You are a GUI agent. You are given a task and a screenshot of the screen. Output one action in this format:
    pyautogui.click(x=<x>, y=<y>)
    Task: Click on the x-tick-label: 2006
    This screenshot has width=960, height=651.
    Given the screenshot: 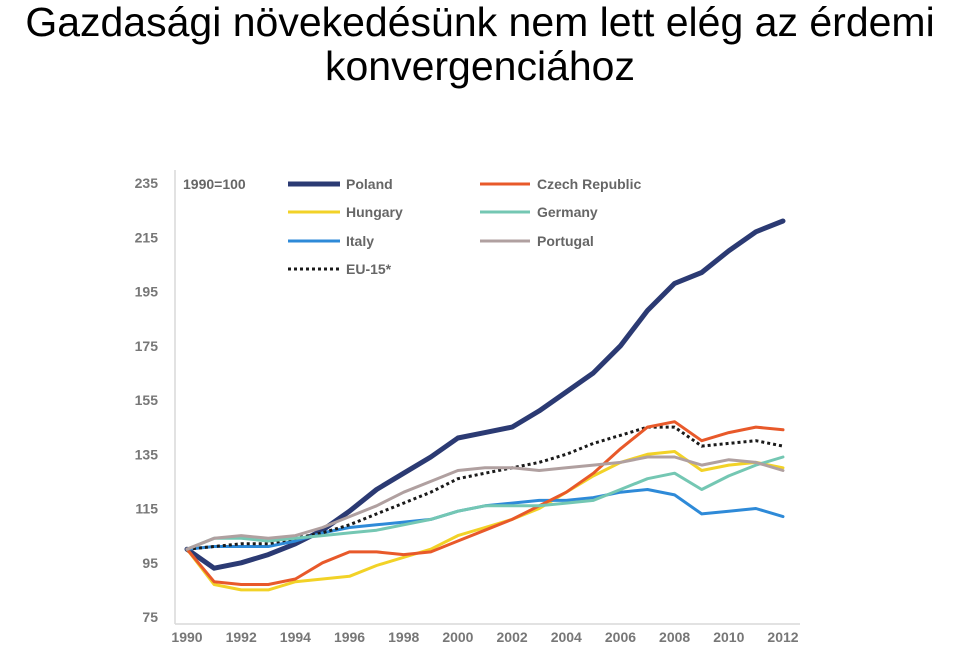 What is the action you would take?
    pyautogui.click(x=620, y=637)
    